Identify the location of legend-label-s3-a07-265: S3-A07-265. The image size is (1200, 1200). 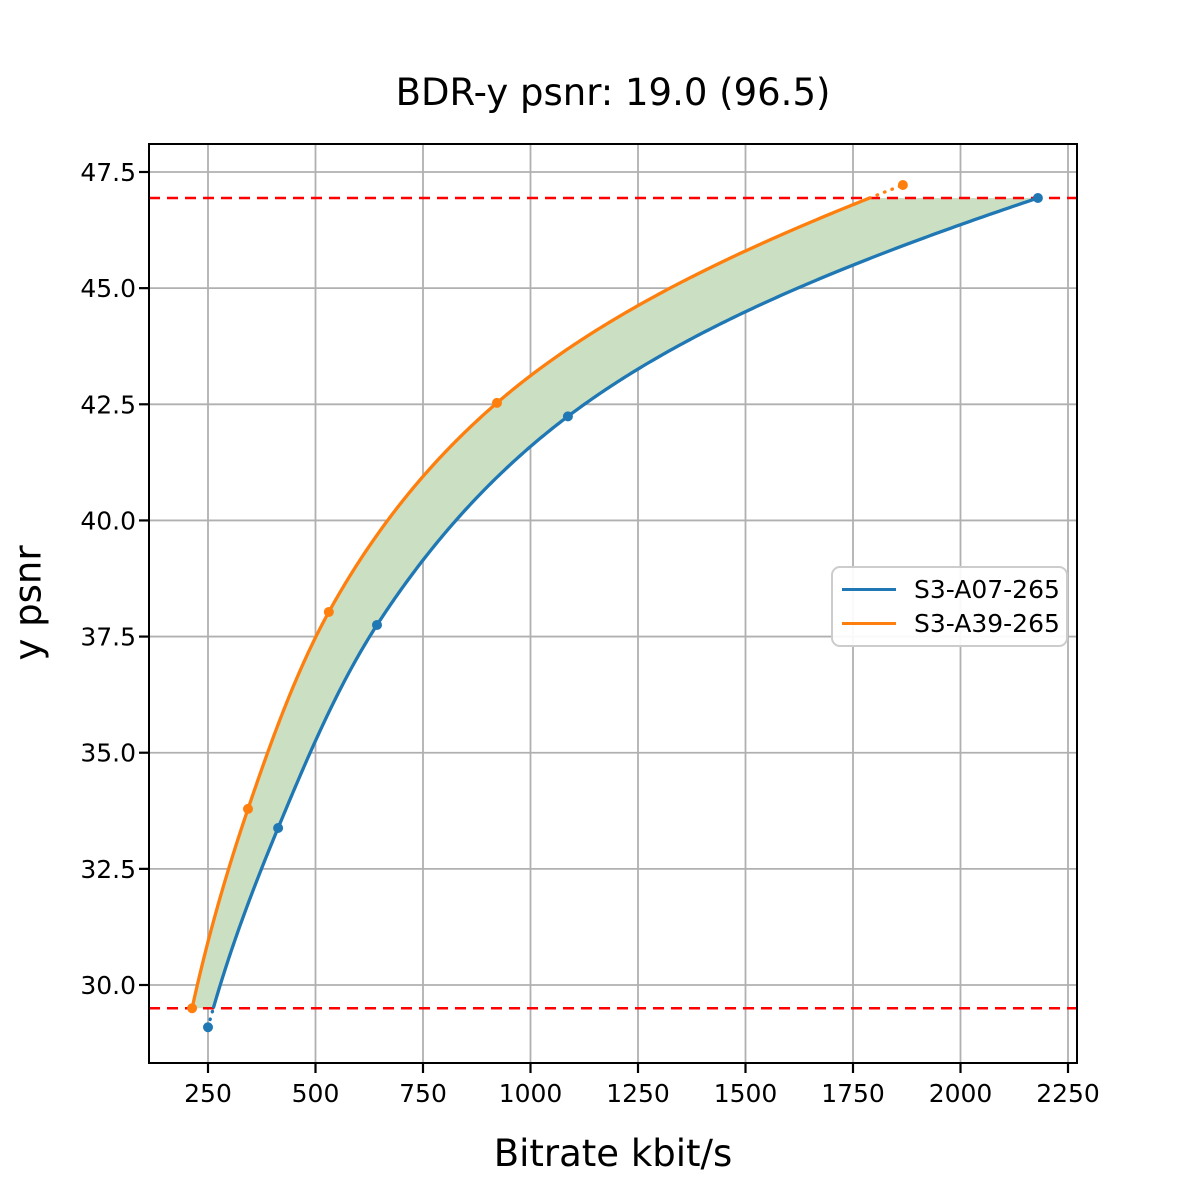
(987, 590).